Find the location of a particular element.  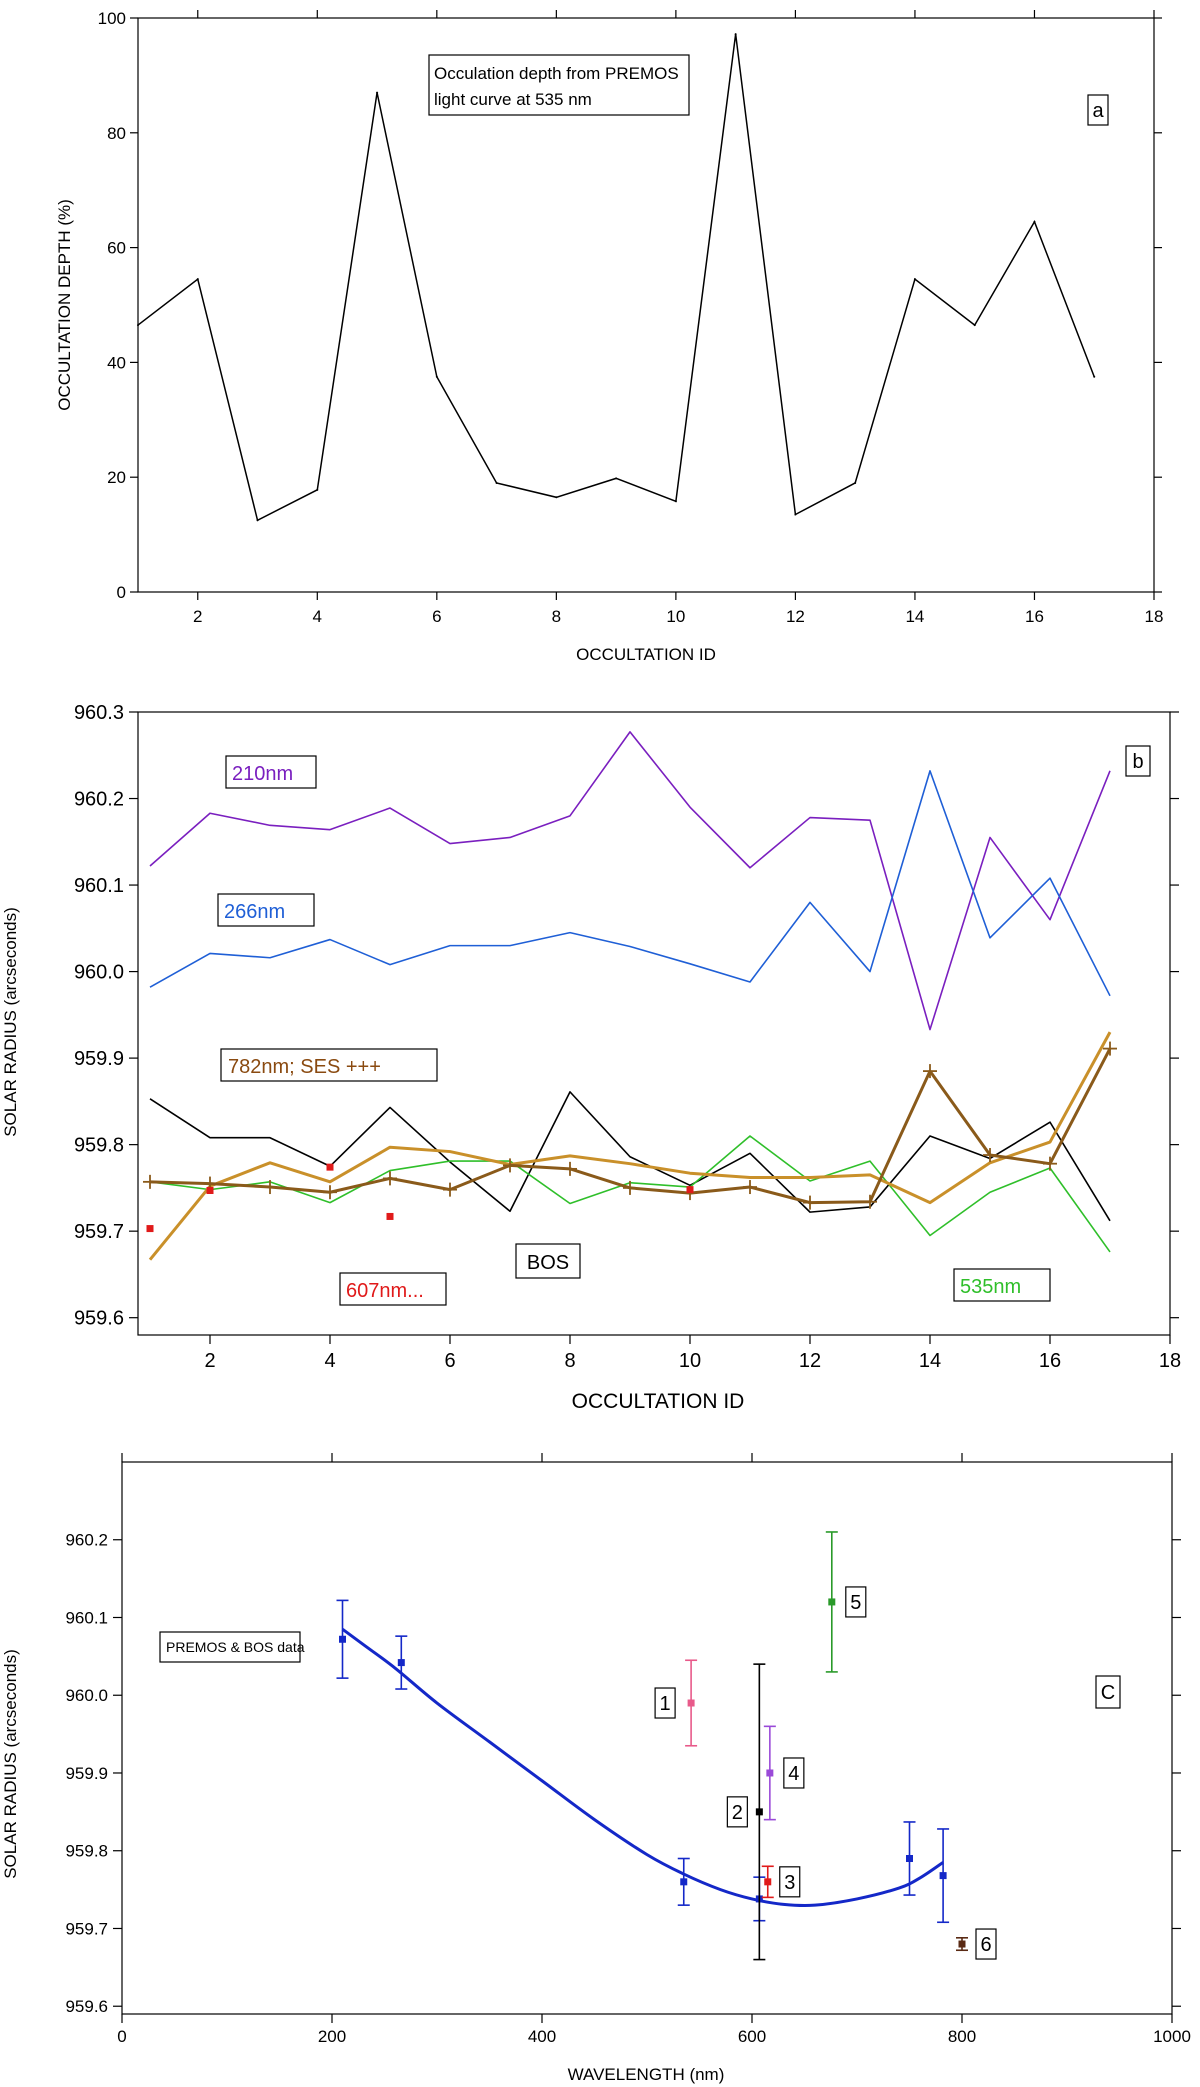

panel-c-labeled-point-4-label: 4 is located at coordinates (793, 1774).